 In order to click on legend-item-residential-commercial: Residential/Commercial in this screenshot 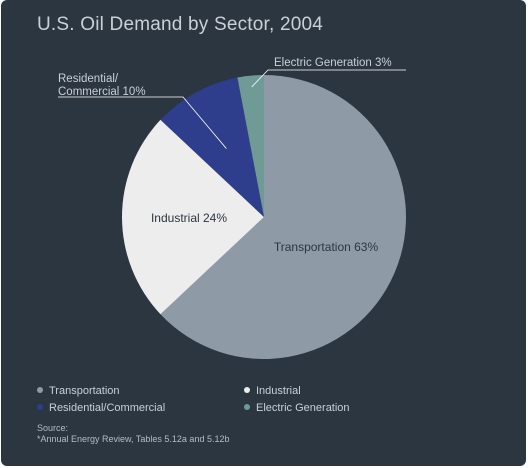, I will do `click(101, 408)`.